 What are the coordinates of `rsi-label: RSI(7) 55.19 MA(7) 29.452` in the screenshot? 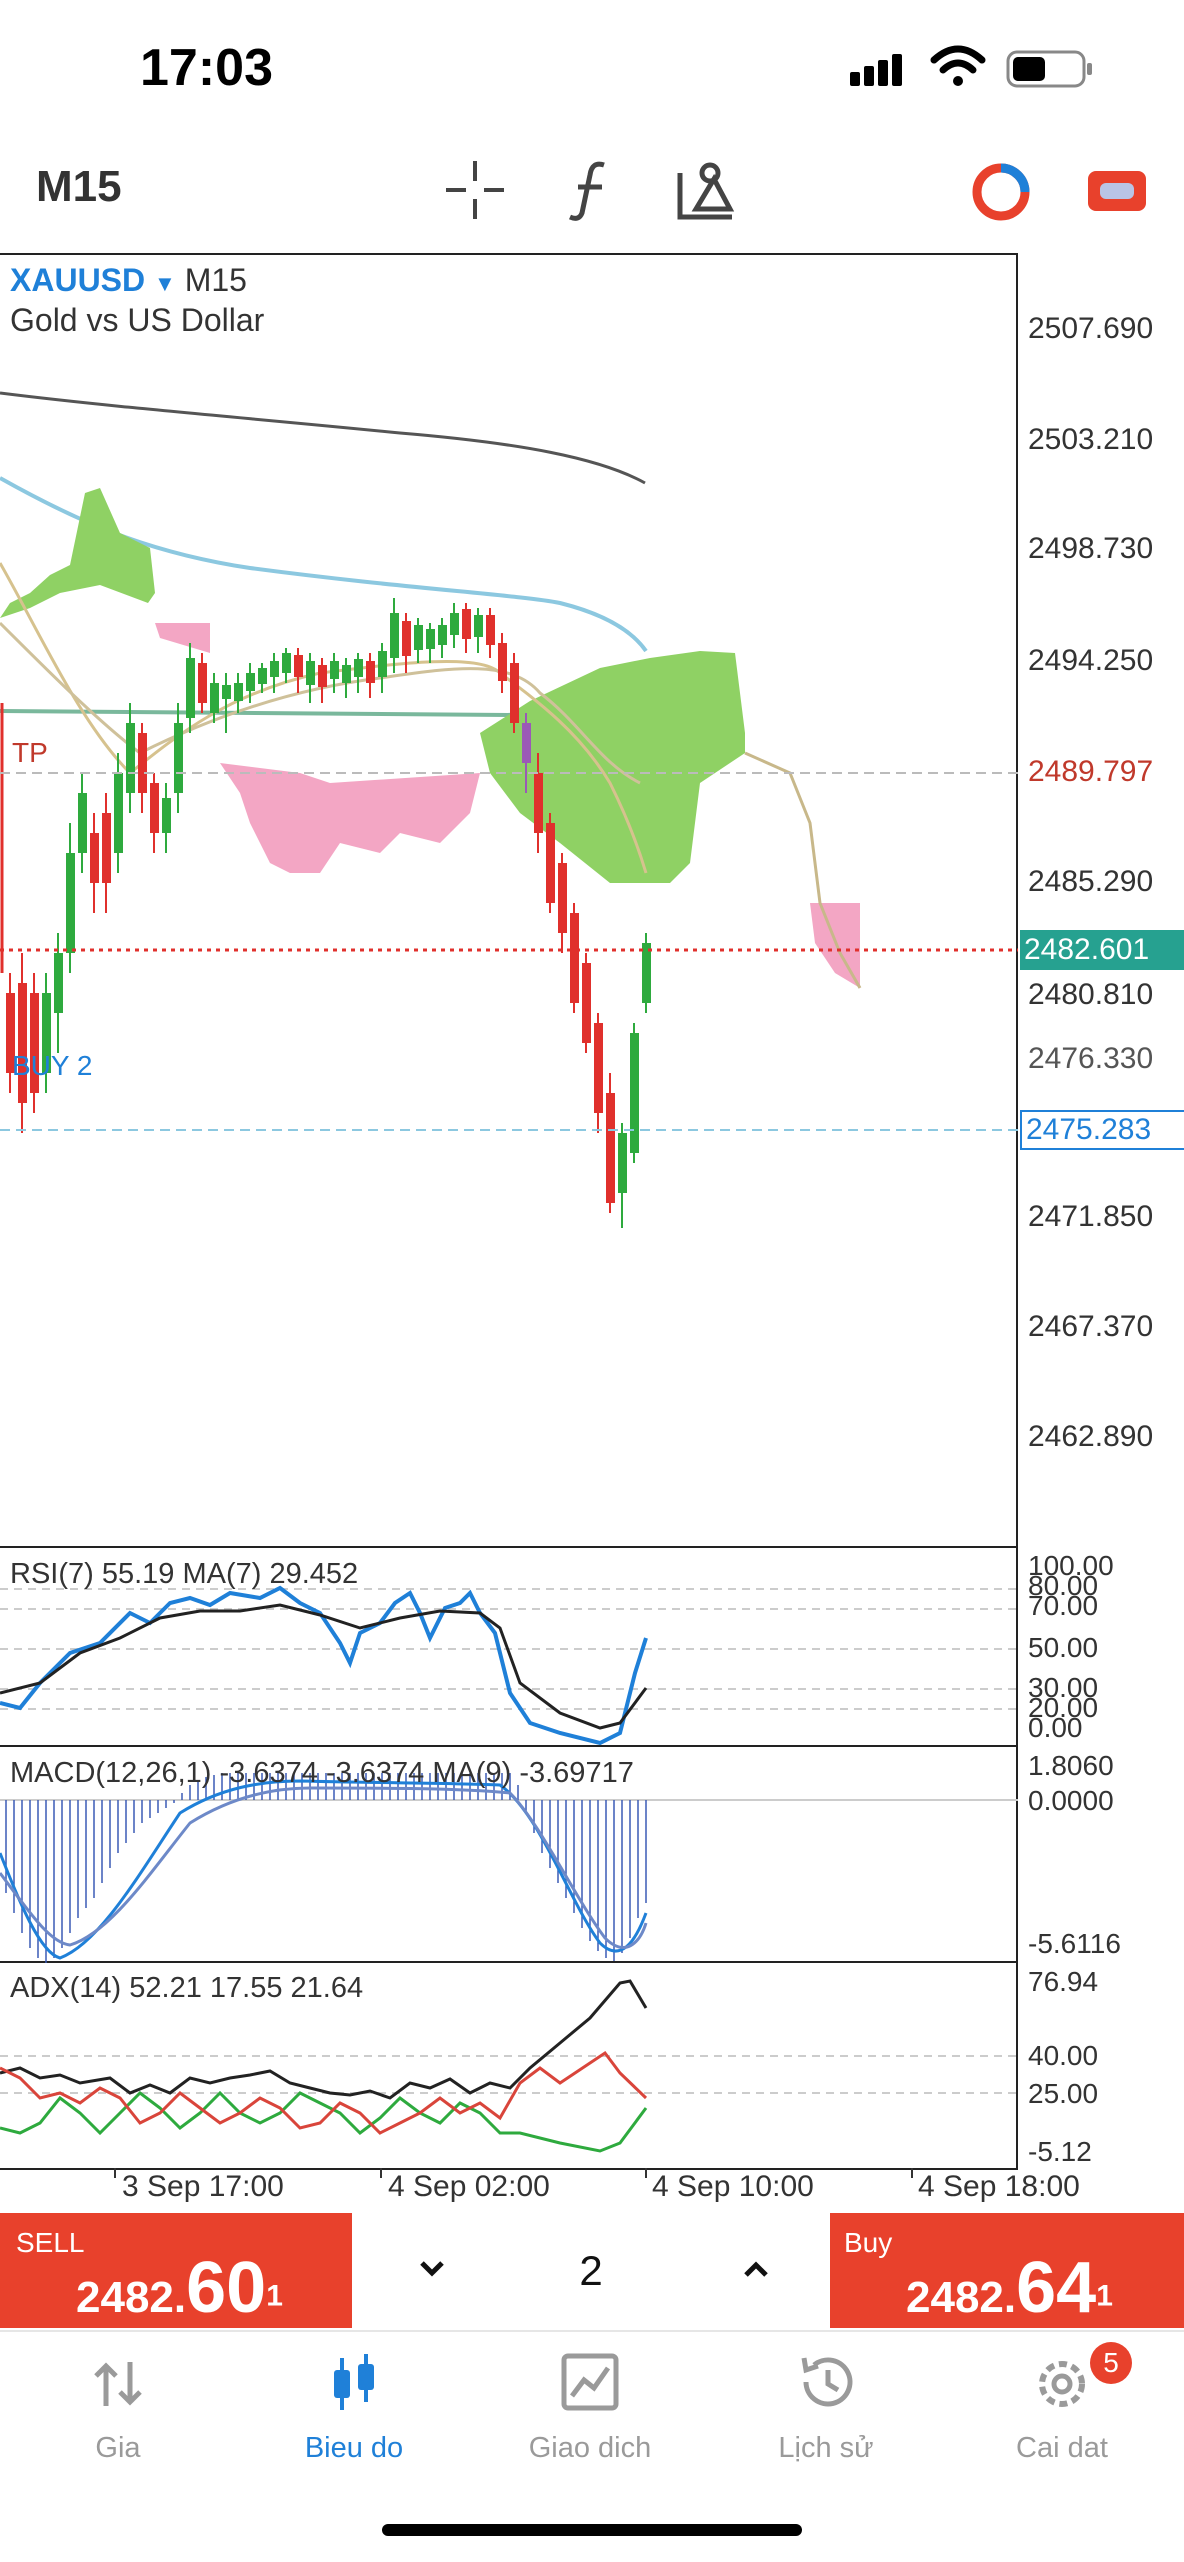 It's located at (184, 1574).